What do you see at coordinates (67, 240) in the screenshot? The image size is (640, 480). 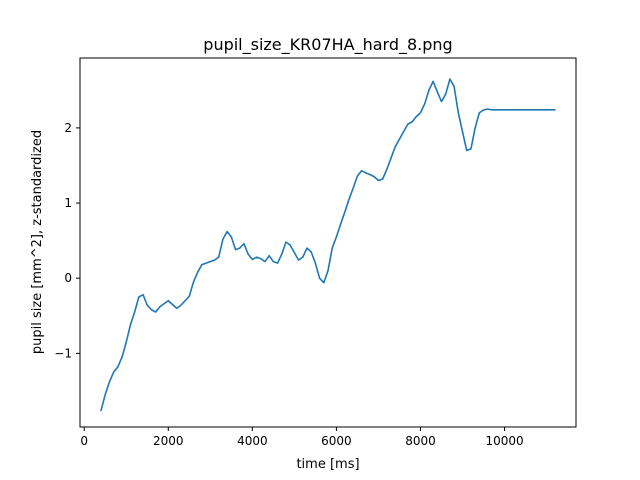 I see `y-axis-ticks: −1 0 1 2` at bounding box center [67, 240].